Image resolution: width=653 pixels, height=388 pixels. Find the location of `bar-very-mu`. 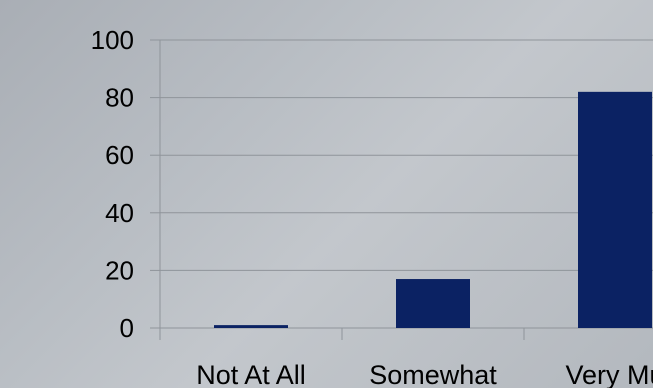

bar-very-mu is located at coordinates (615, 209).